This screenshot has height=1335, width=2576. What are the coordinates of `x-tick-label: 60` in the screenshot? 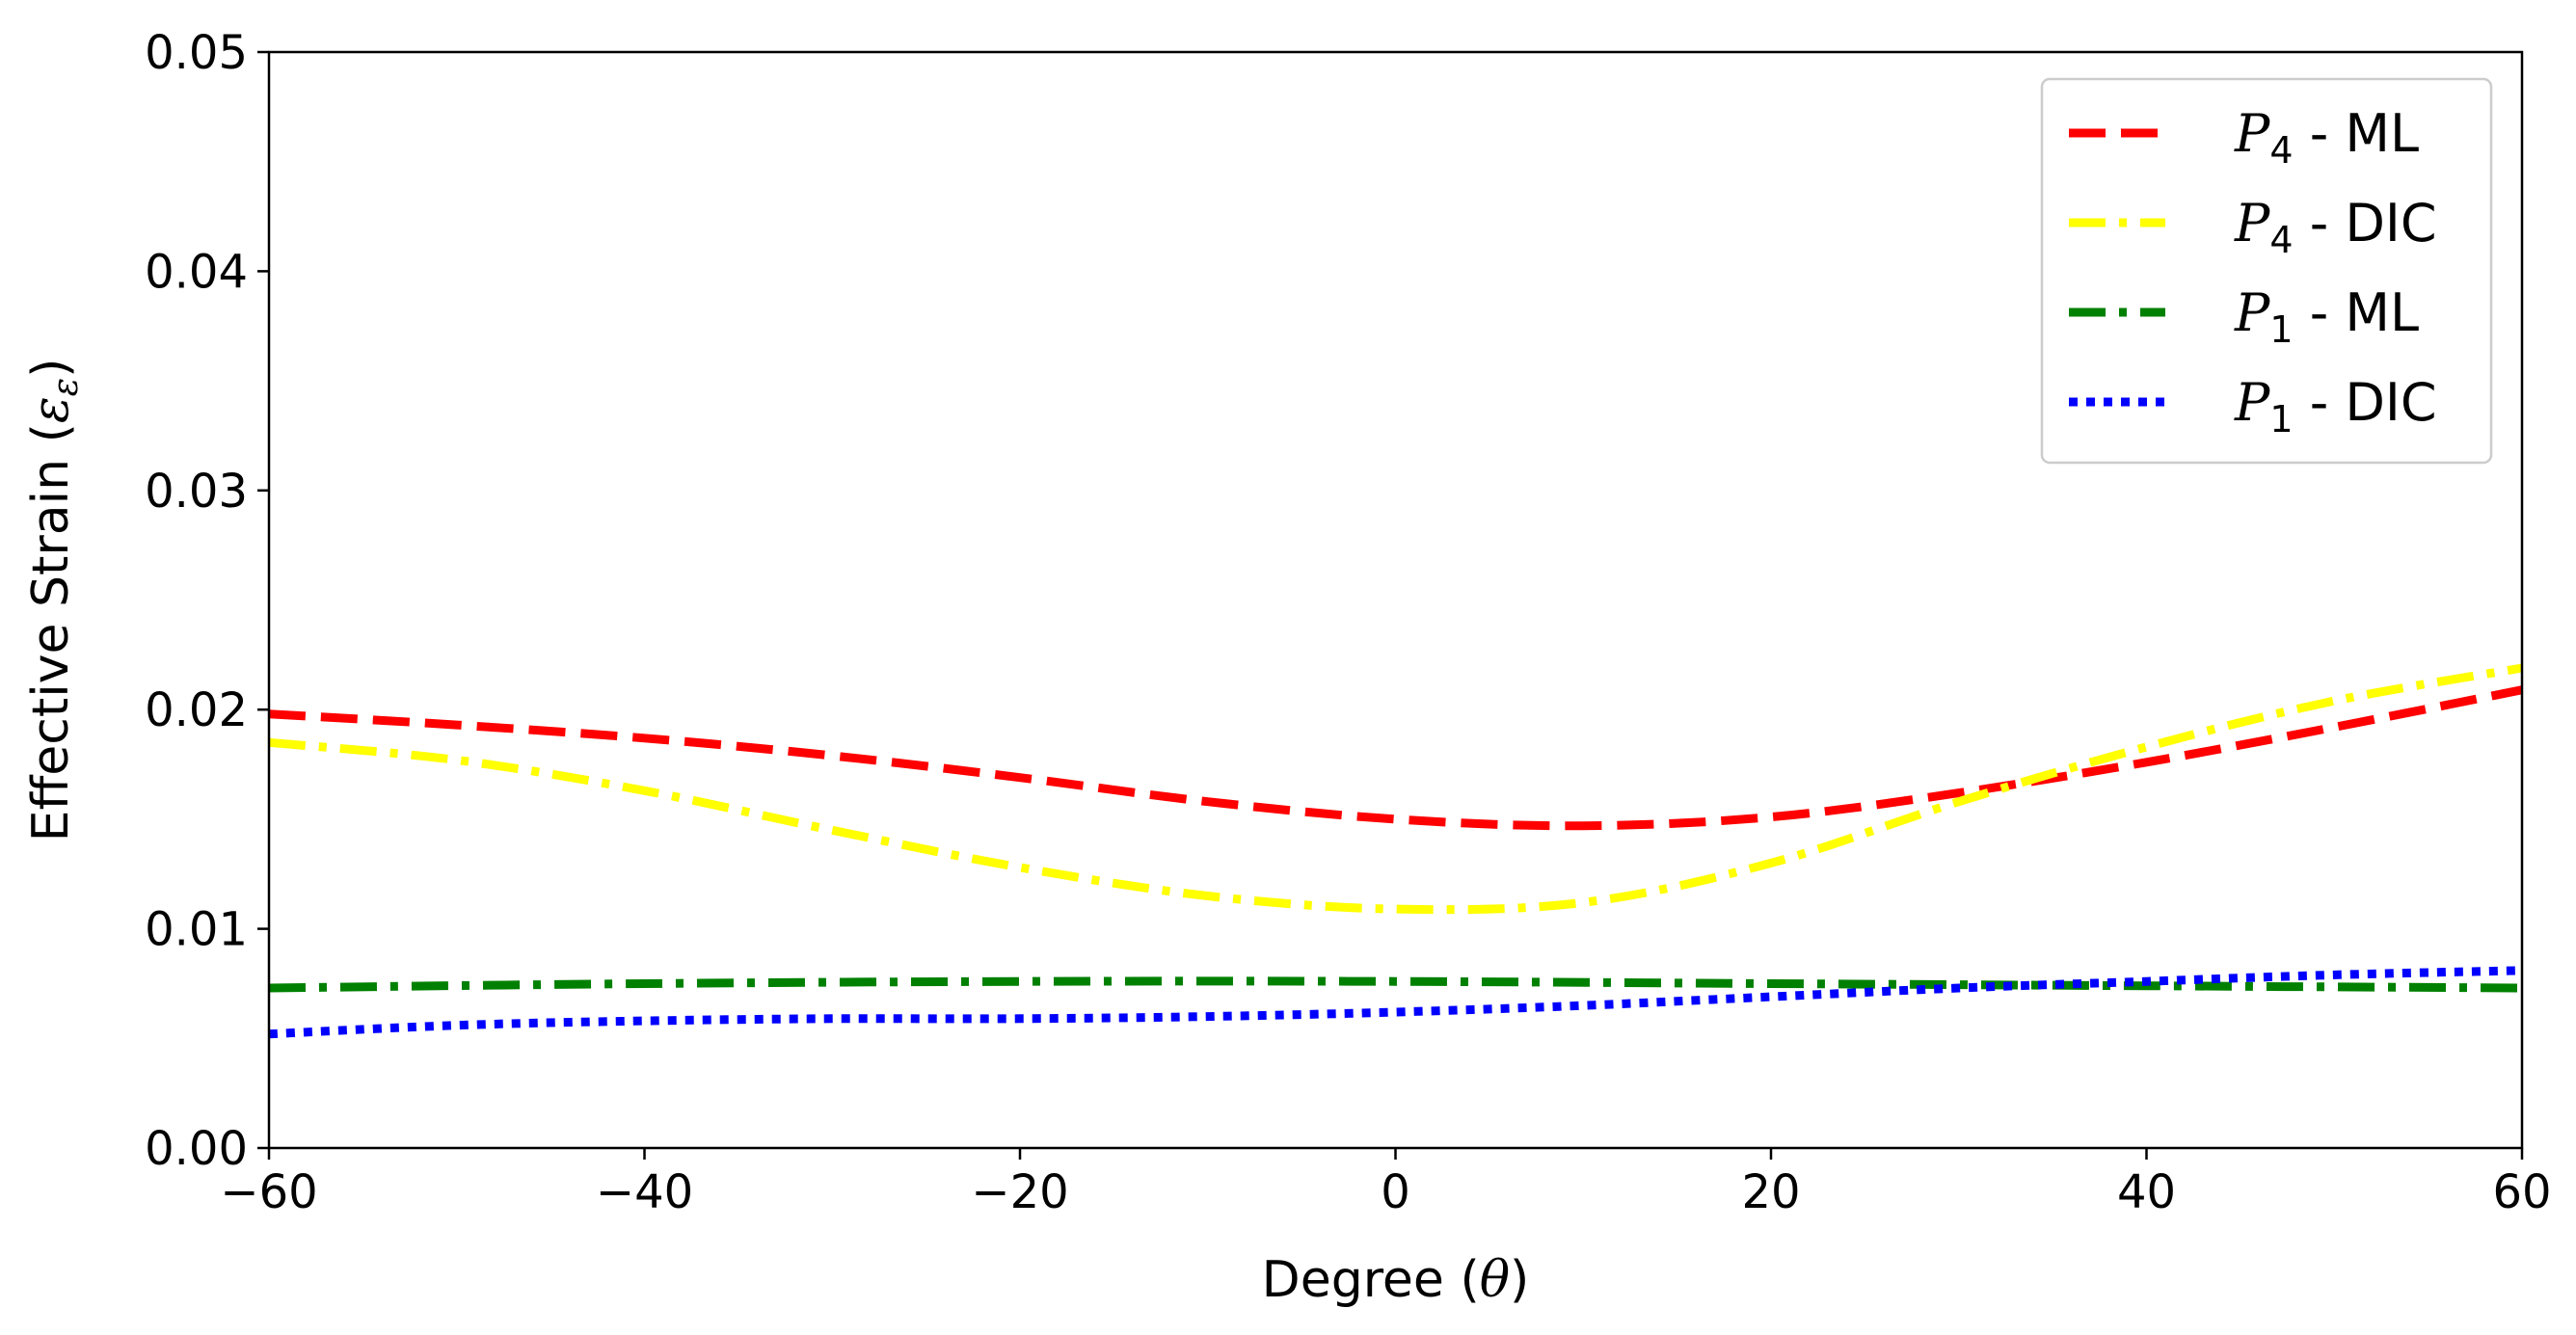 It's located at (2521, 1192).